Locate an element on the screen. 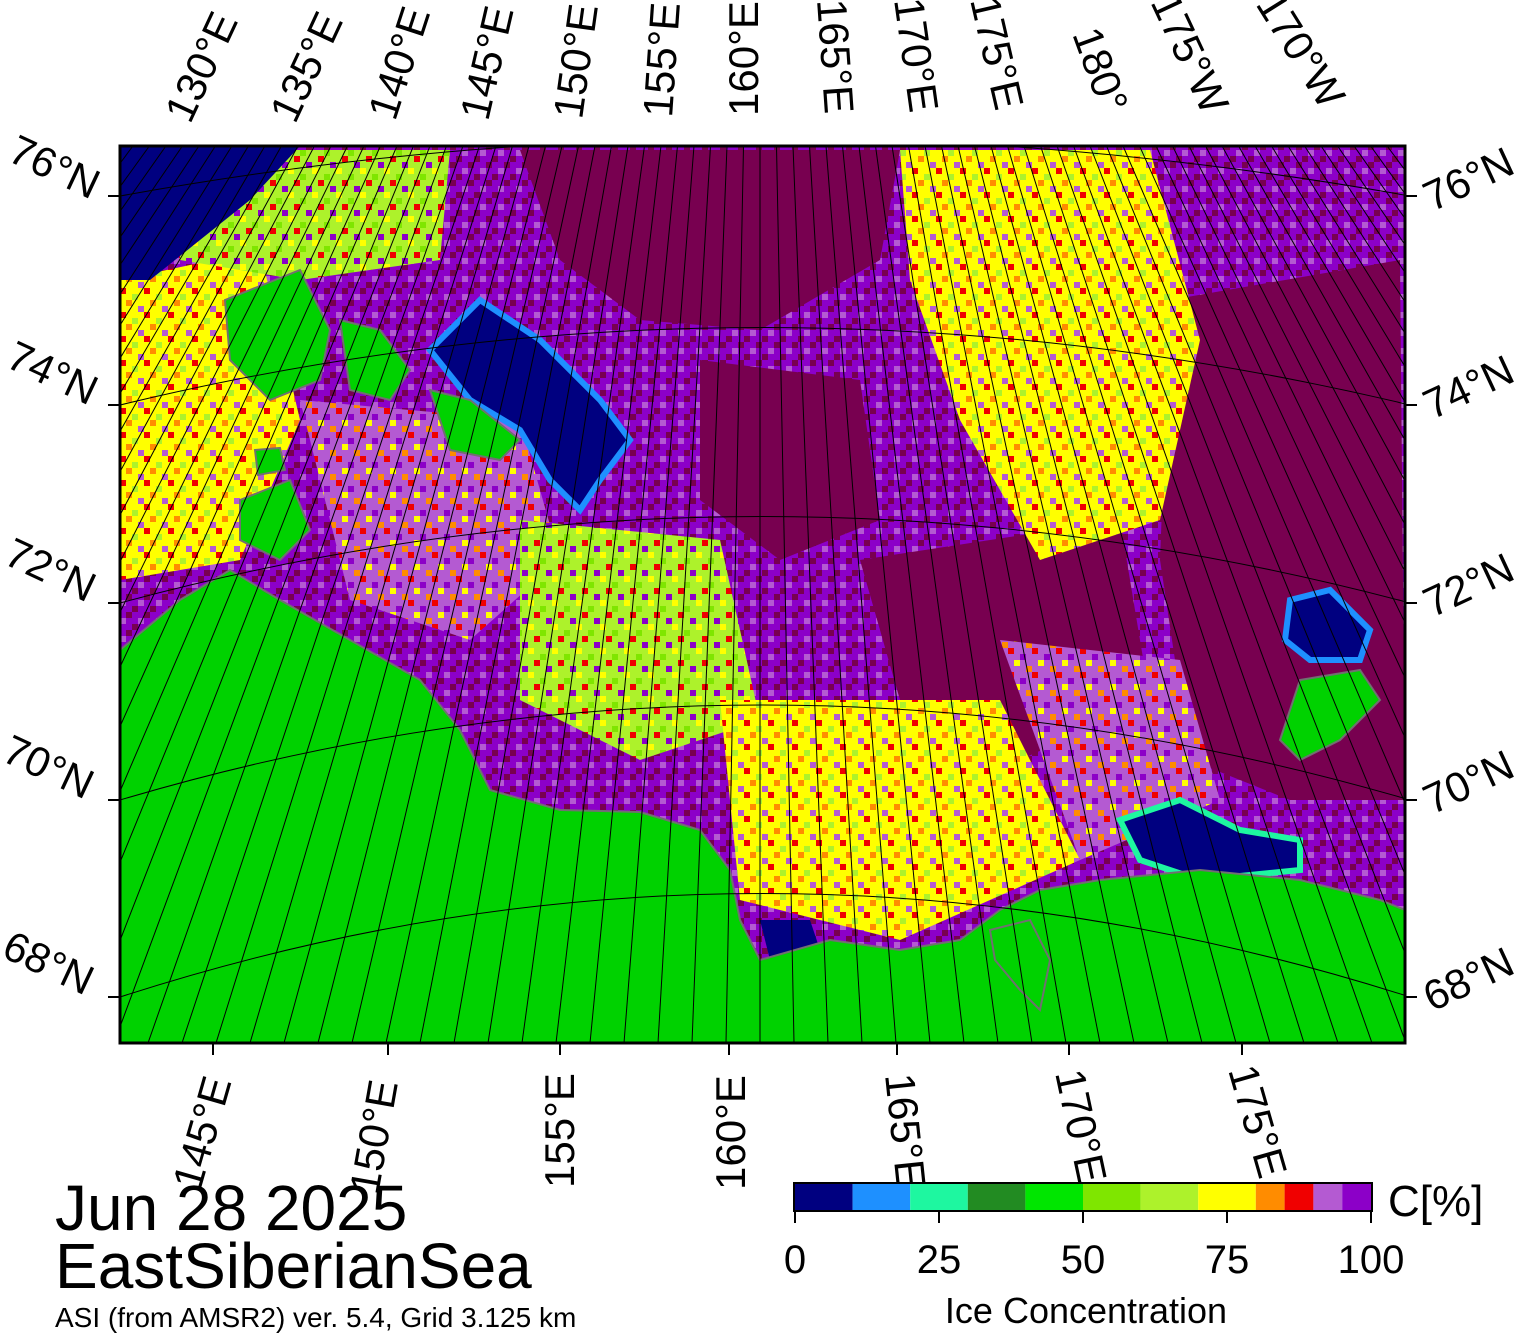  lat-label-left: 70°N is located at coordinates (50, 767).